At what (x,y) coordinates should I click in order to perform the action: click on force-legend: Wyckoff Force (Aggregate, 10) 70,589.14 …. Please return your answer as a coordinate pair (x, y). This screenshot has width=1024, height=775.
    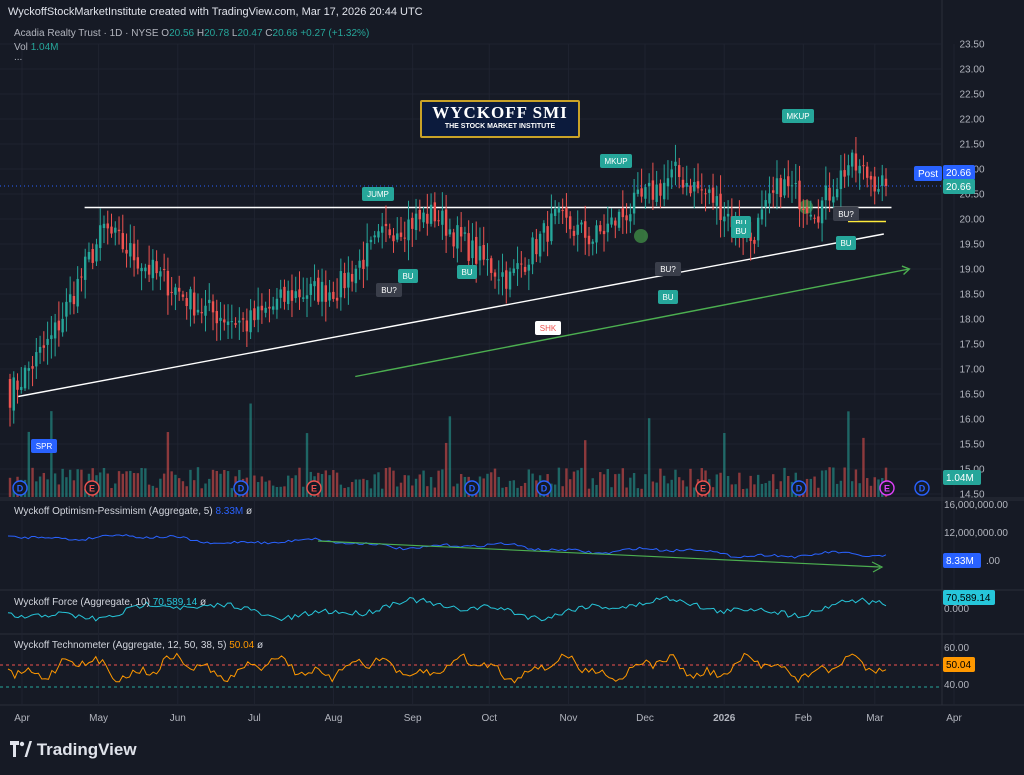
    Looking at the image, I should click on (110, 602).